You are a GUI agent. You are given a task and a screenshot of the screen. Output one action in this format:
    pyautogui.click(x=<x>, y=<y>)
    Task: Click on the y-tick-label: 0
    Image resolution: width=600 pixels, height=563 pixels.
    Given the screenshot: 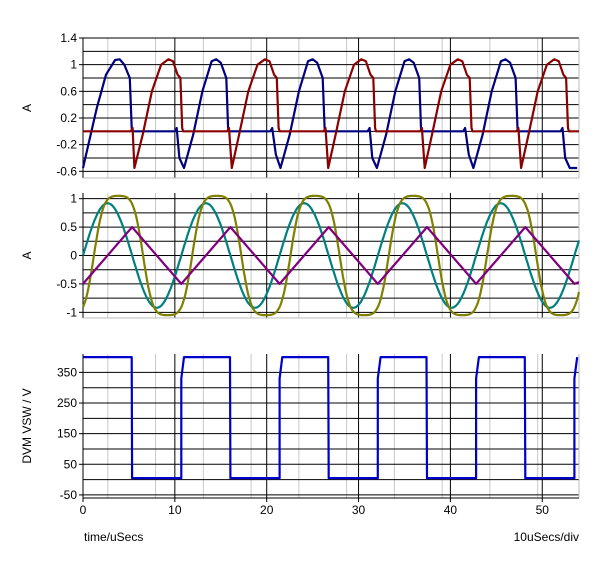 What is the action you would take?
    pyautogui.click(x=73, y=256)
    